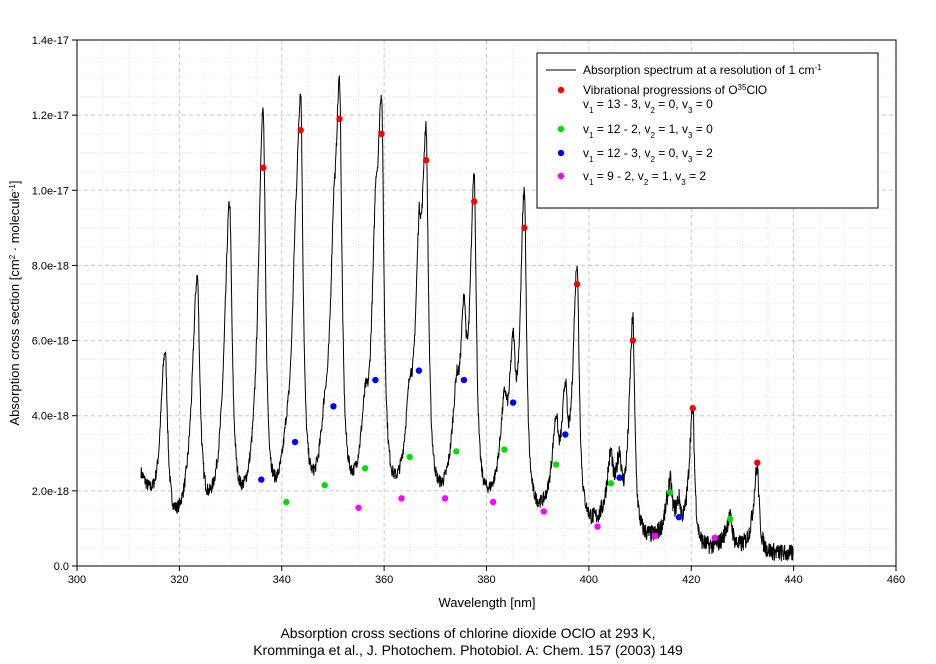 This screenshot has height=664, width=936. I want to click on y-tick-label: 1.2e-17, so click(50, 116).